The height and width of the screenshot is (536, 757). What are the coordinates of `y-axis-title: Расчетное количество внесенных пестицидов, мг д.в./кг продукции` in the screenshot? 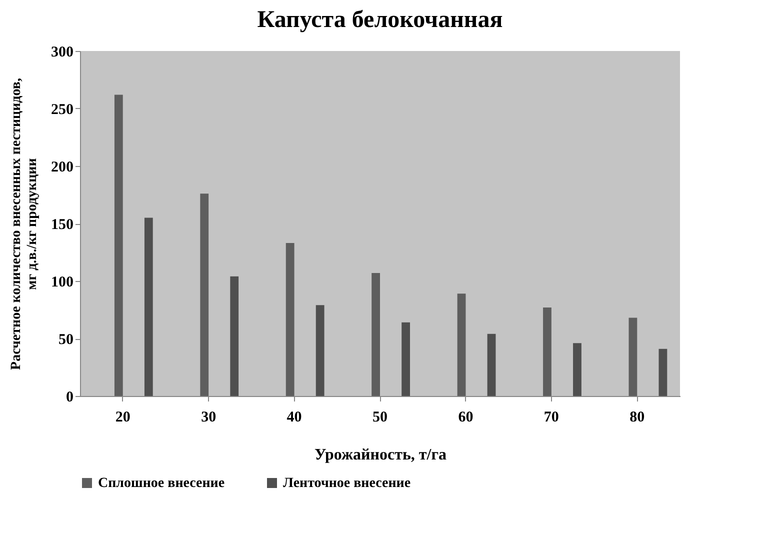 It's located at (24, 224).